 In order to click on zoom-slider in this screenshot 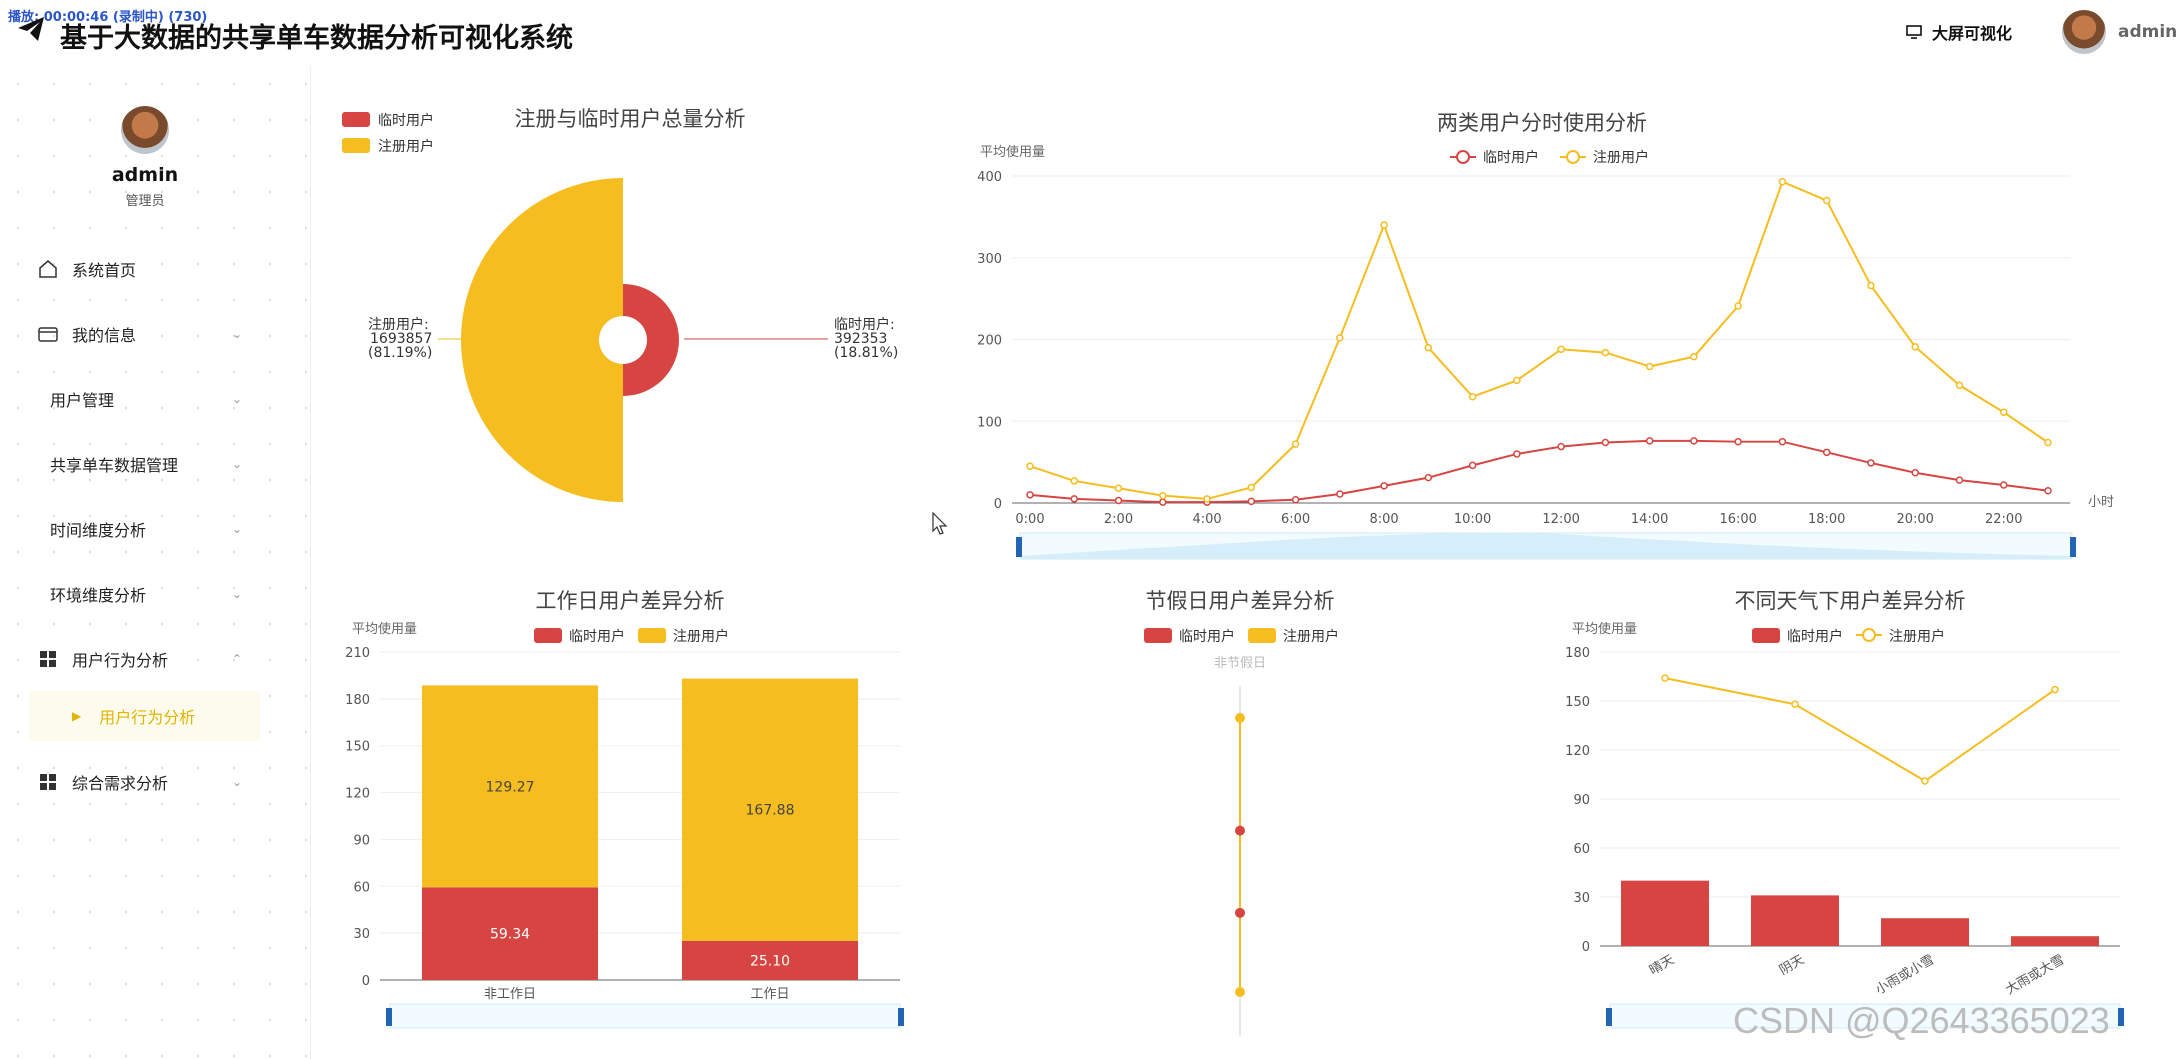, I will do `click(645, 1016)`.